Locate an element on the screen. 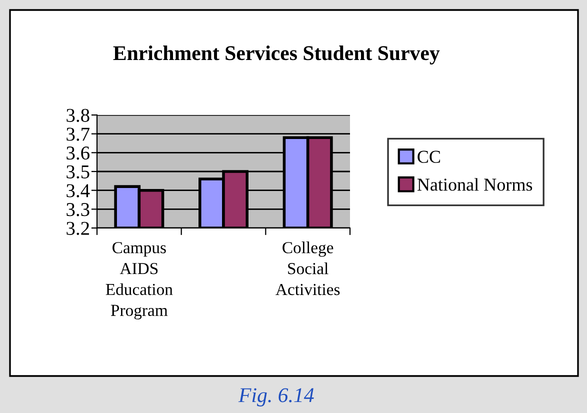  caption: Fig. 6.14 is located at coordinates (276, 397).